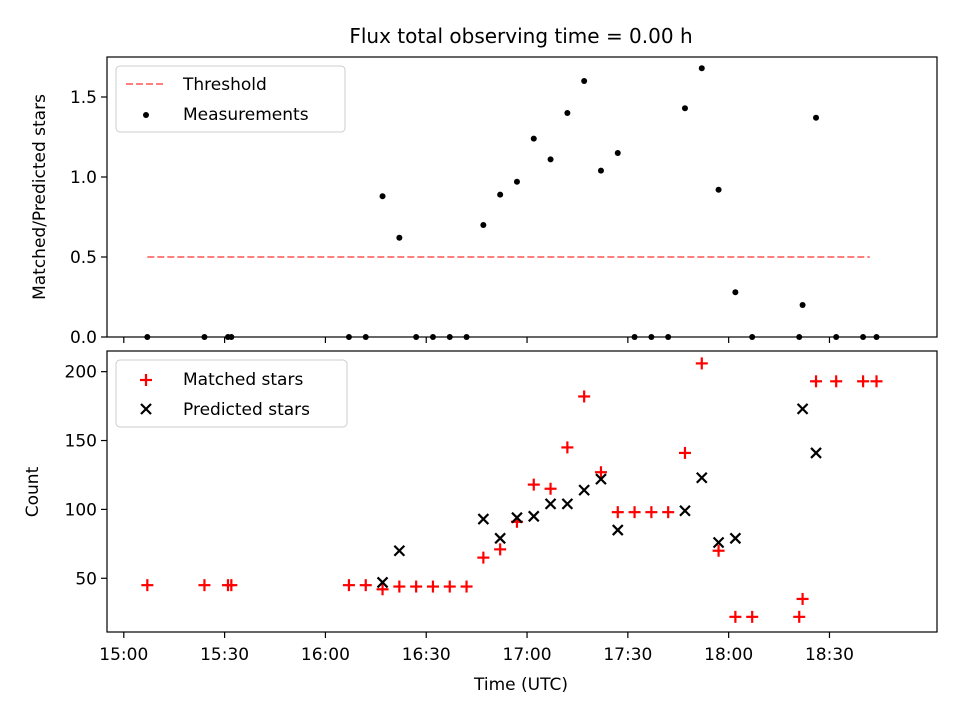 The width and height of the screenshot is (960, 720). What do you see at coordinates (728, 655) in the screenshot?
I see `x-tick-label: 18:00` at bounding box center [728, 655].